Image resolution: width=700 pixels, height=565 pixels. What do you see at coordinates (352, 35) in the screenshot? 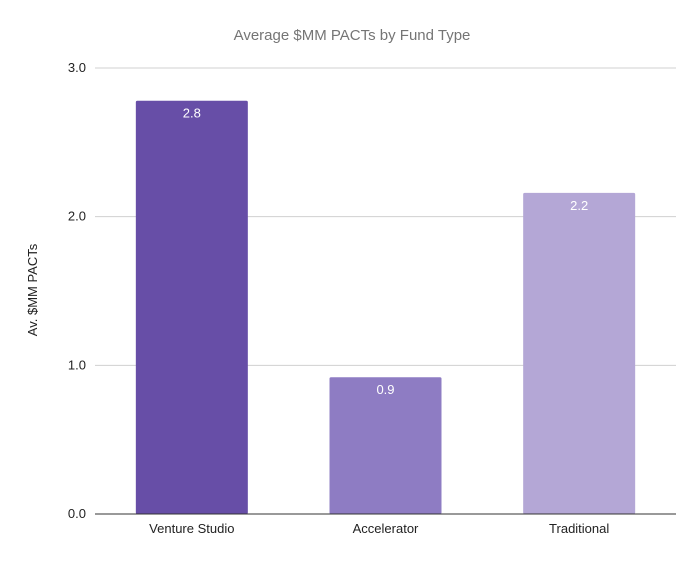
I see `chart-title: Average $MM PACTs by Fund Type` at bounding box center [352, 35].